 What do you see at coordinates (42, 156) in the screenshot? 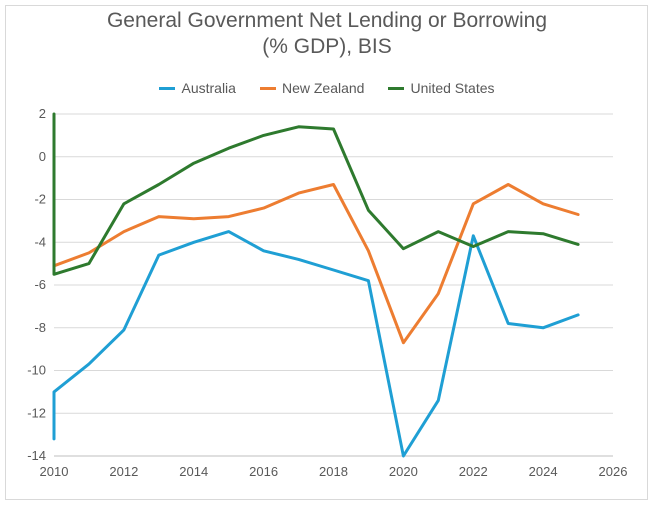
I see `y-tick-label-0: 0` at bounding box center [42, 156].